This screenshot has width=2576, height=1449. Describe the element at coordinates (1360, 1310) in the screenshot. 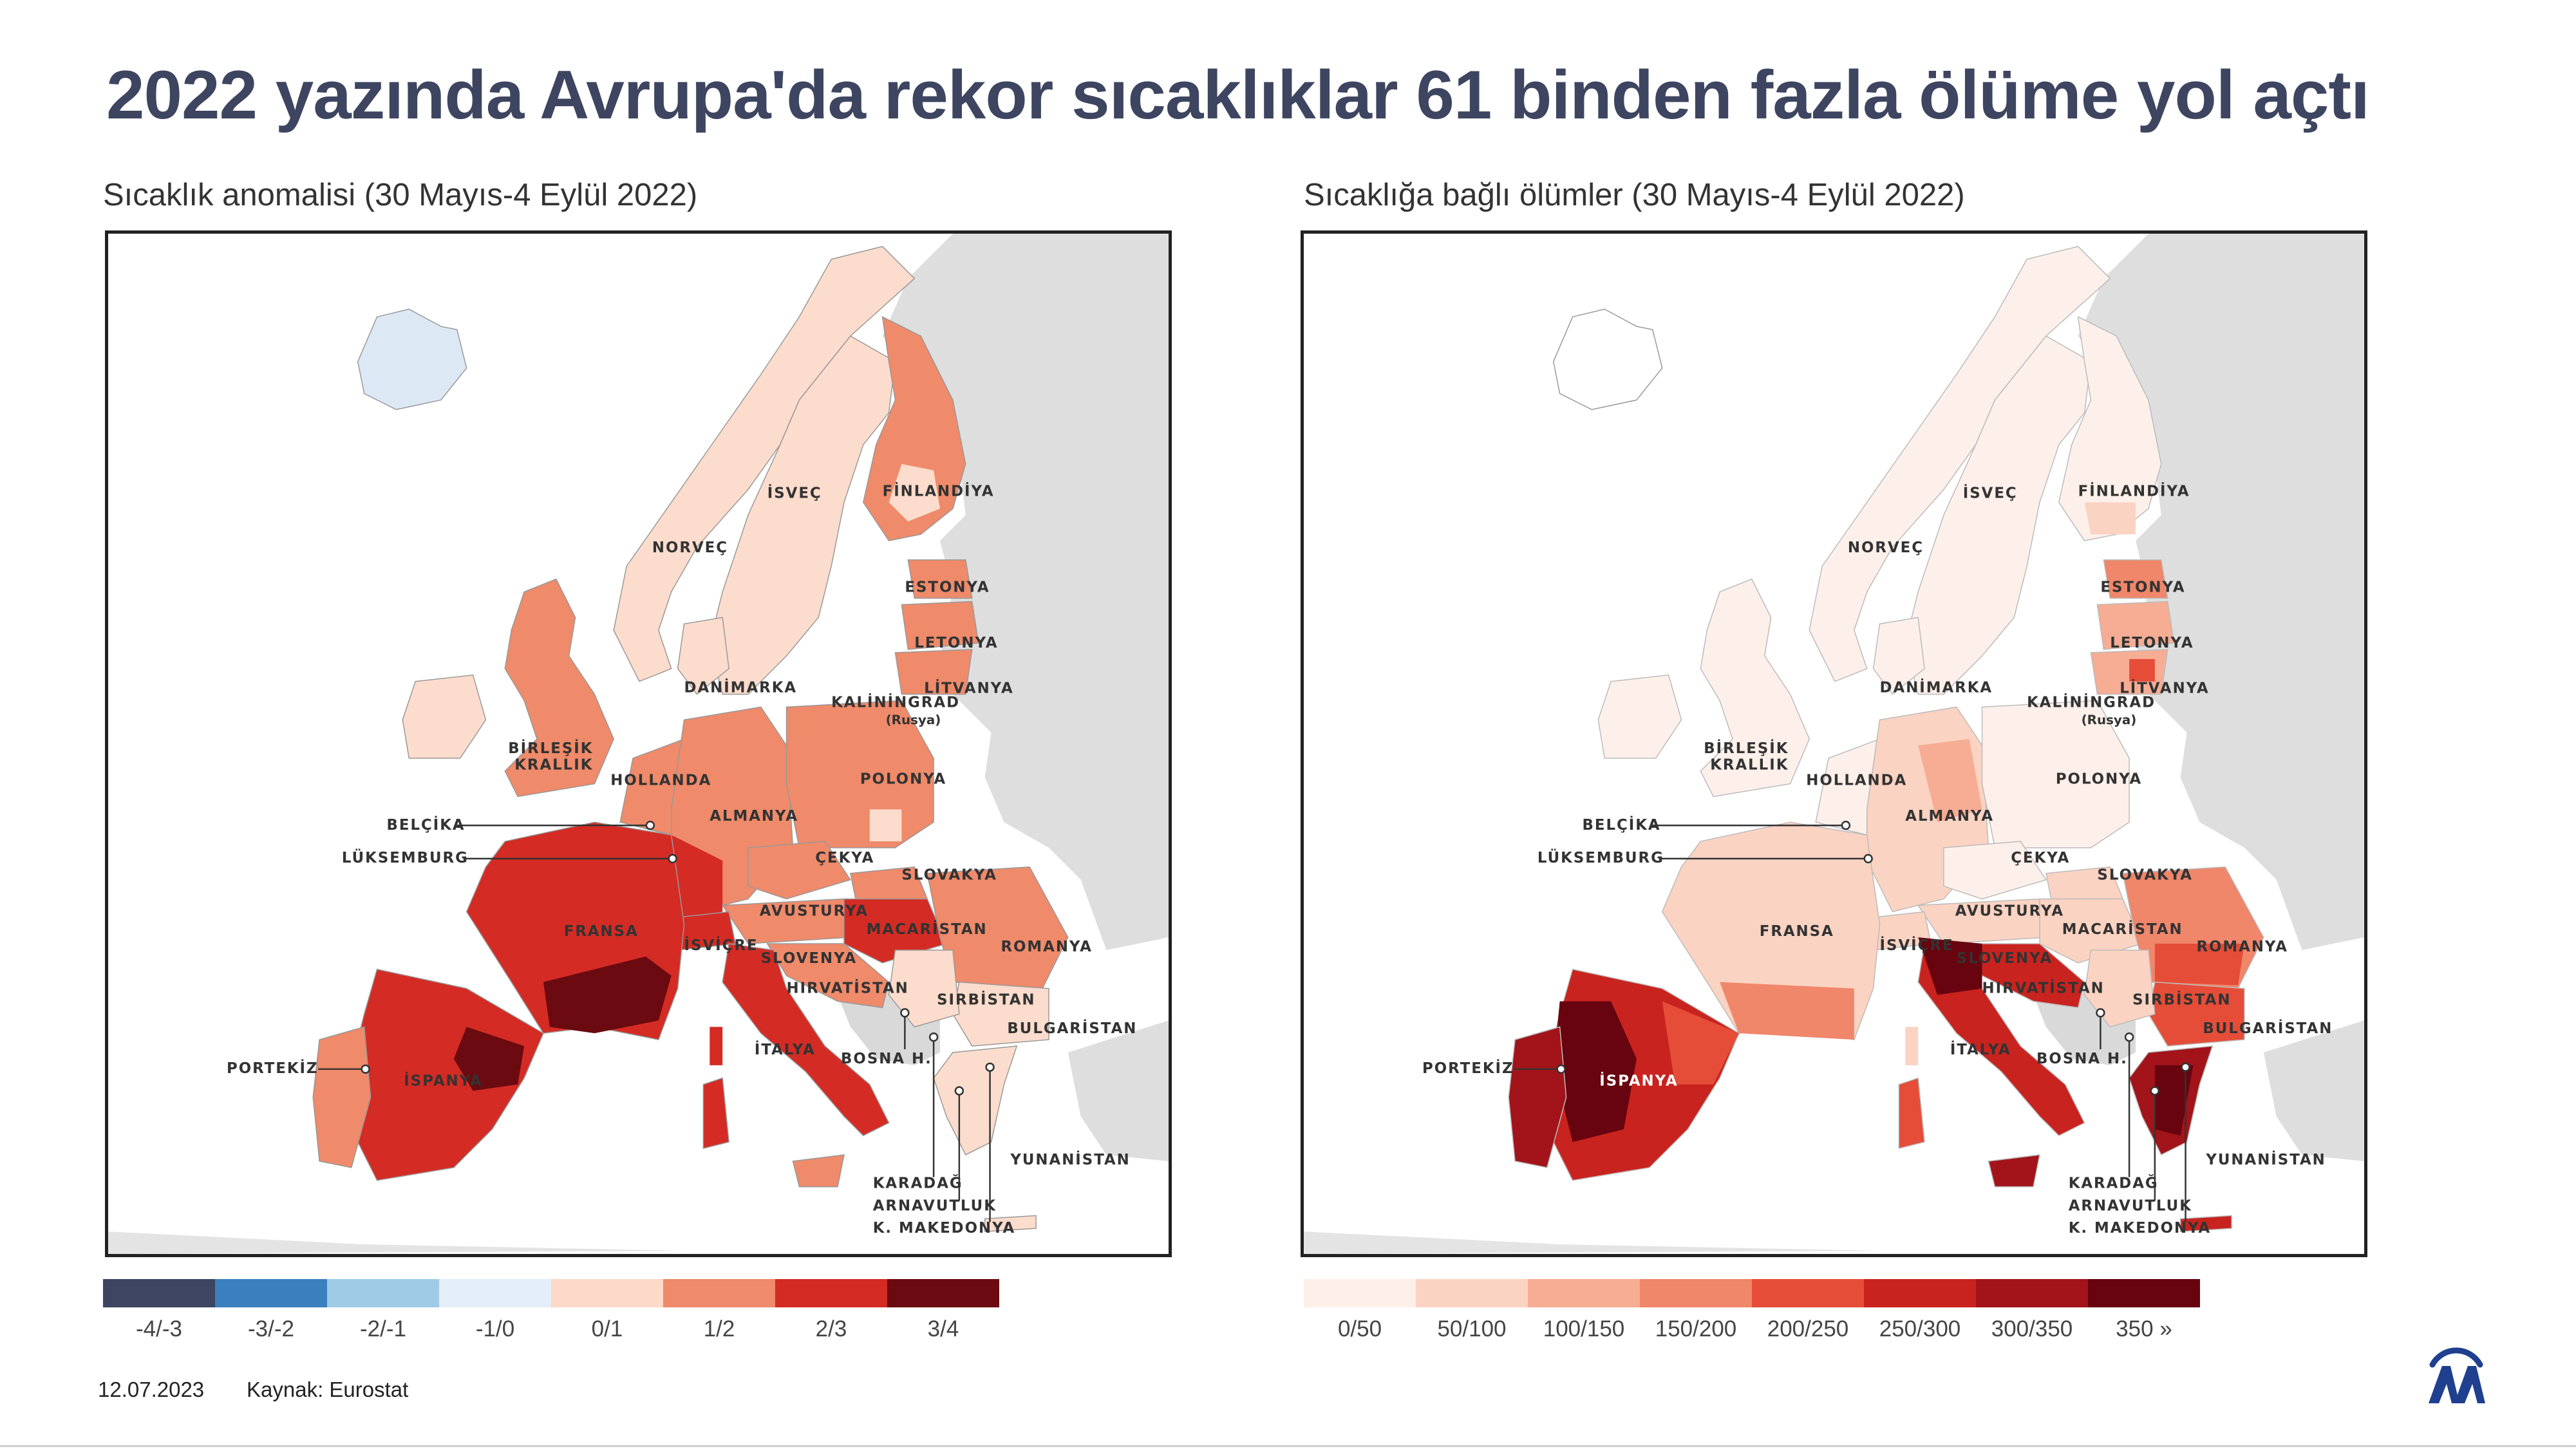

I see `deaths-legend-item: 0/50` at that location.